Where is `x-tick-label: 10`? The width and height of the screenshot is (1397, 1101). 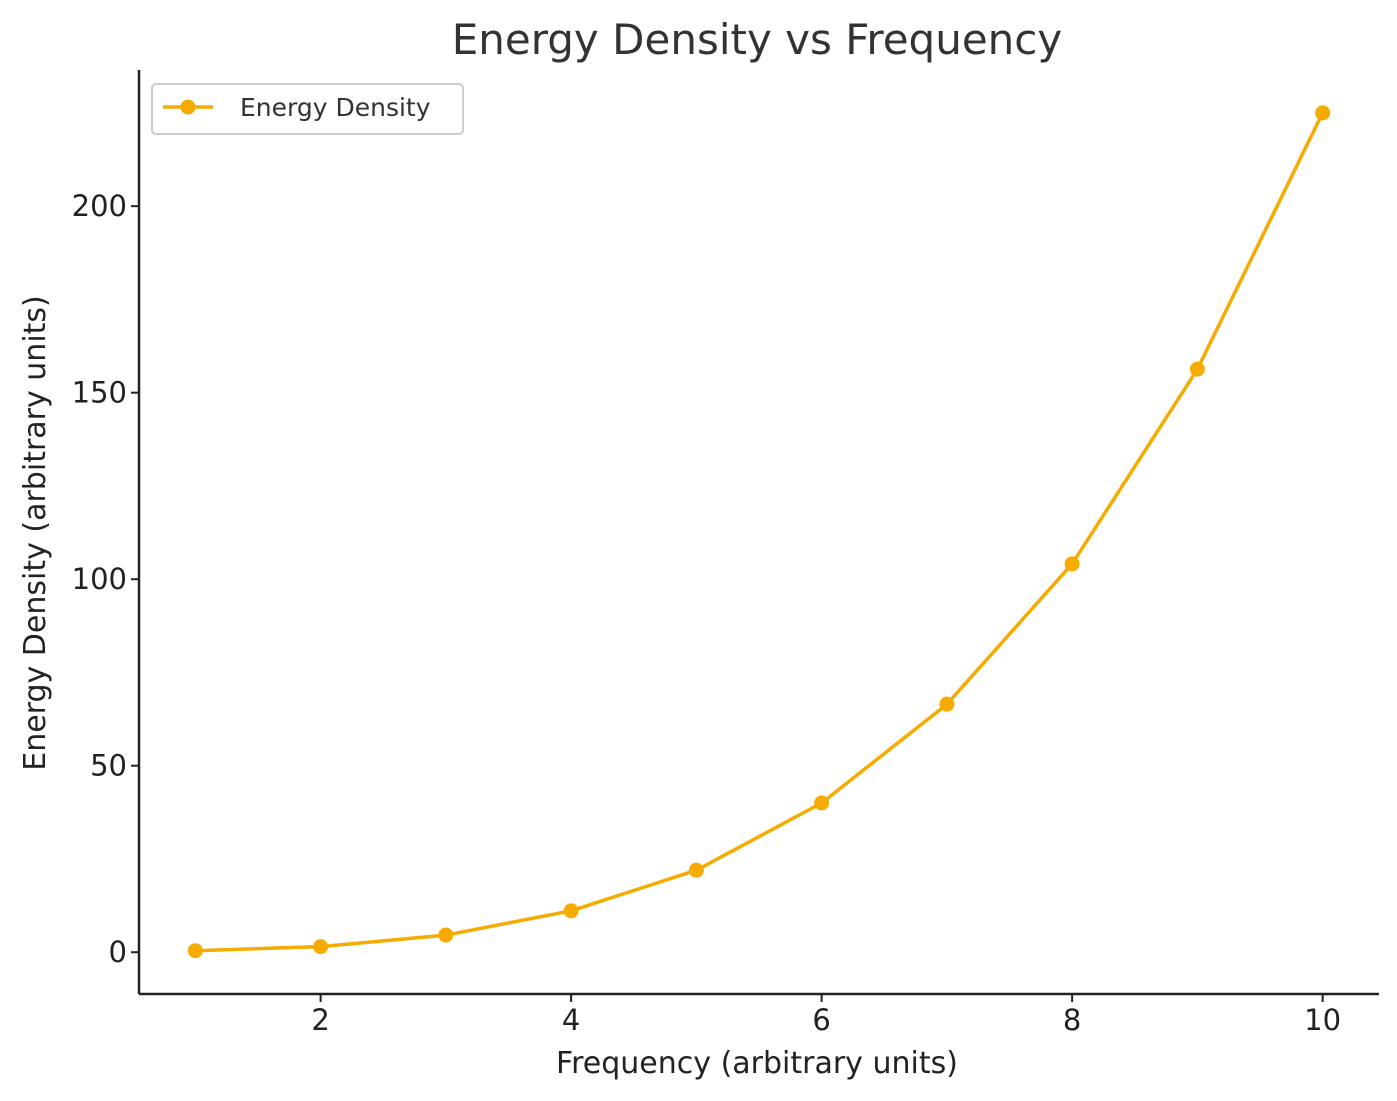
x-tick-label: 10 is located at coordinates (1322, 1020).